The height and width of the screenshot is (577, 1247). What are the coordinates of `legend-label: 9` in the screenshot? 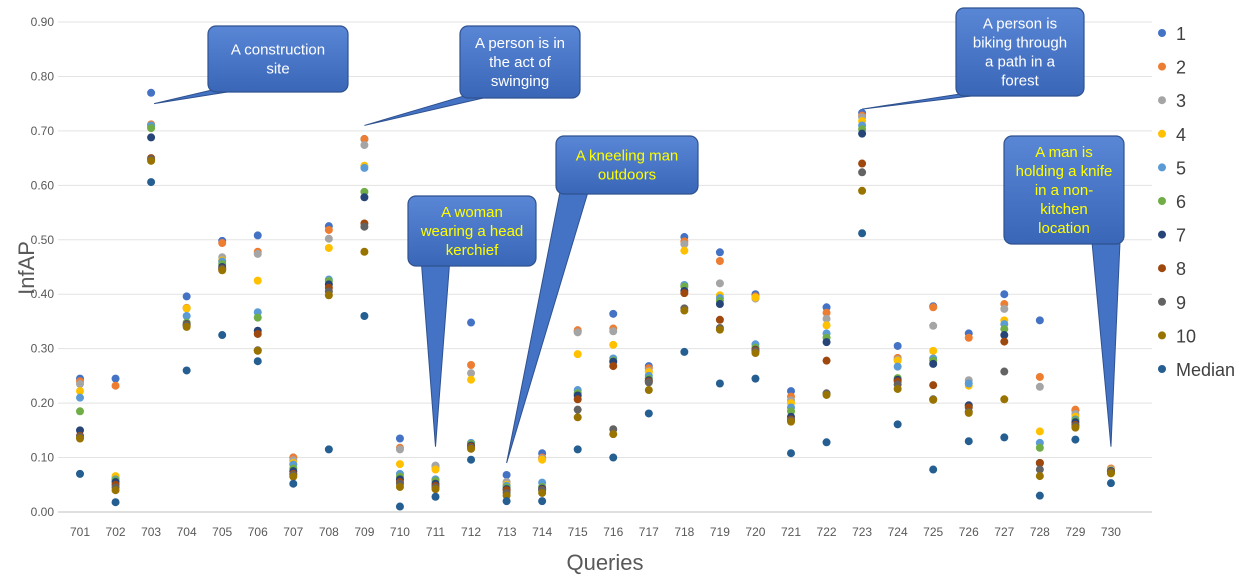 It's located at (1181, 303).